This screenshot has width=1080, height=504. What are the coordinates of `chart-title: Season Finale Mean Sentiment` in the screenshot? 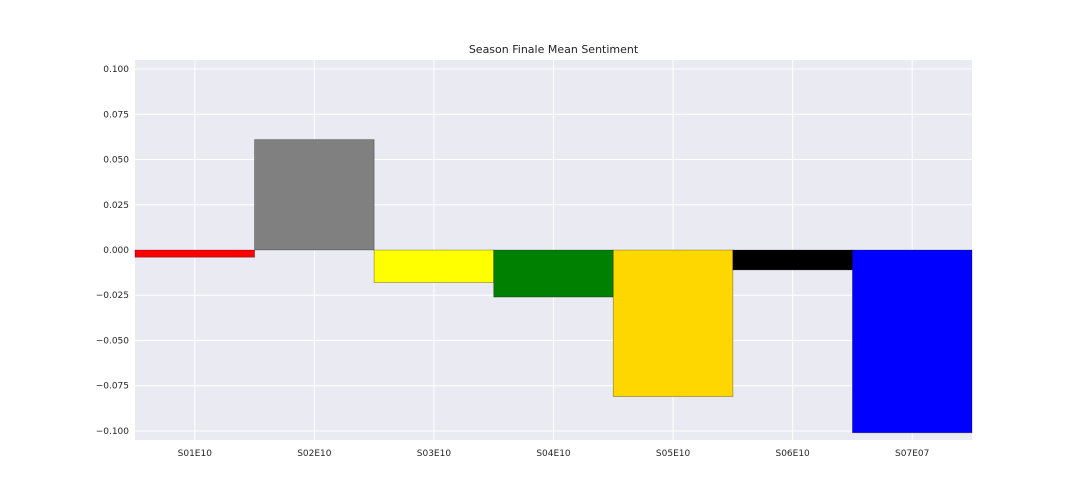 It's located at (554, 49).